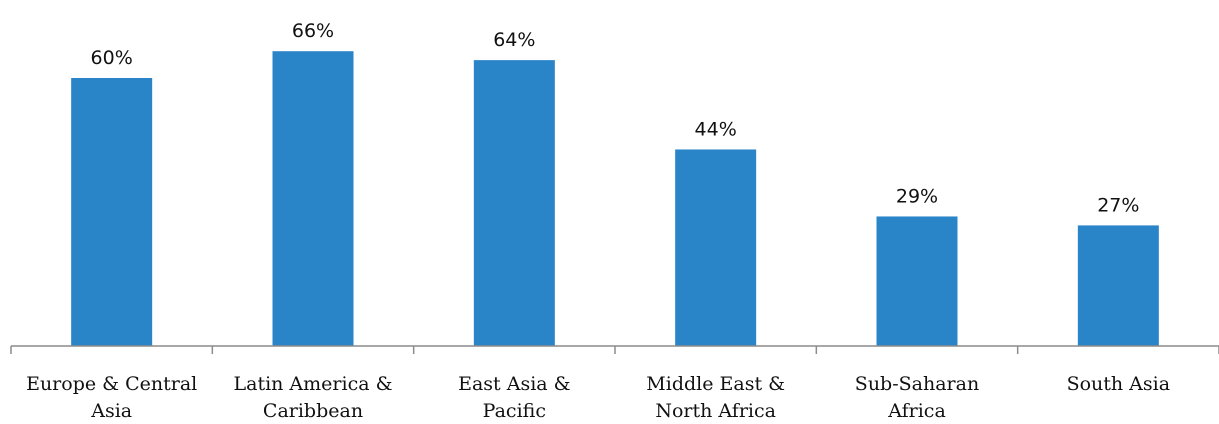 The width and height of the screenshot is (1219, 424). Describe the element at coordinates (1118, 205) in the screenshot. I see `data-label: 27%` at that location.